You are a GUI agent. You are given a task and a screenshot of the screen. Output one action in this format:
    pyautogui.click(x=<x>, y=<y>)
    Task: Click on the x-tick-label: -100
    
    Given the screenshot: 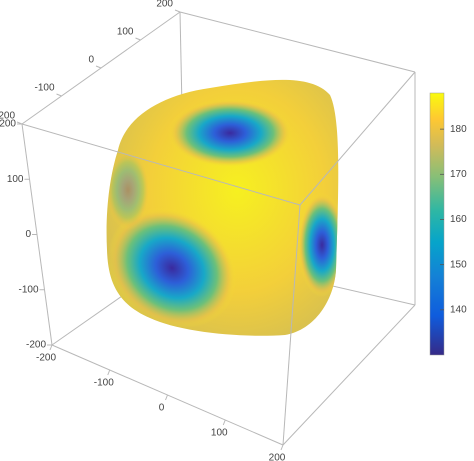 What is the action you would take?
    pyautogui.click(x=104, y=383)
    